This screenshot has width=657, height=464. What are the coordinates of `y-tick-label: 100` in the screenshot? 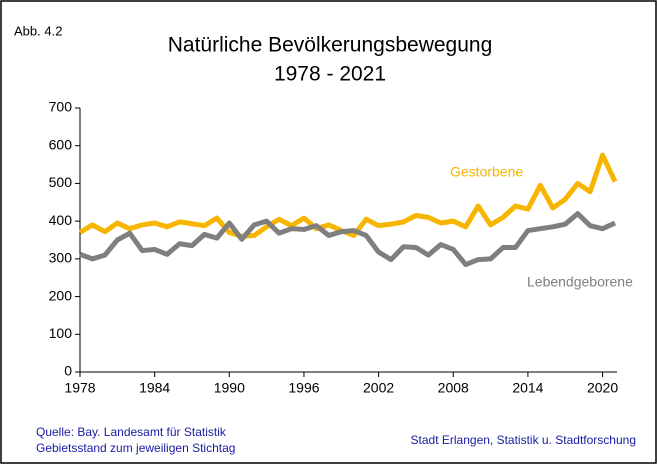 It's located at (61, 333).